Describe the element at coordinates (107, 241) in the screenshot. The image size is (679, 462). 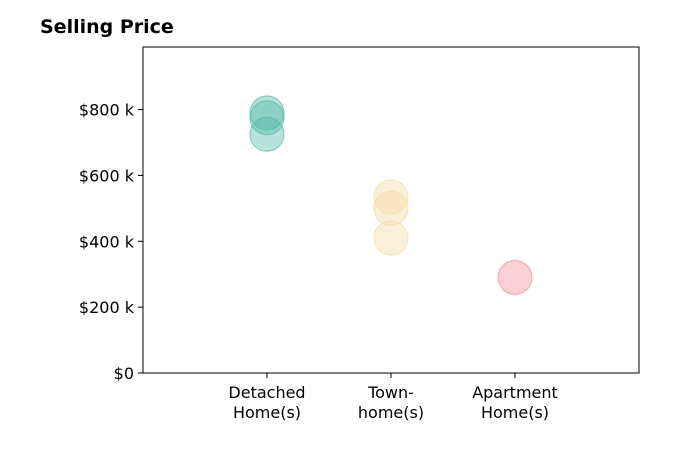
I see `y-tick-label: $400 k` at that location.